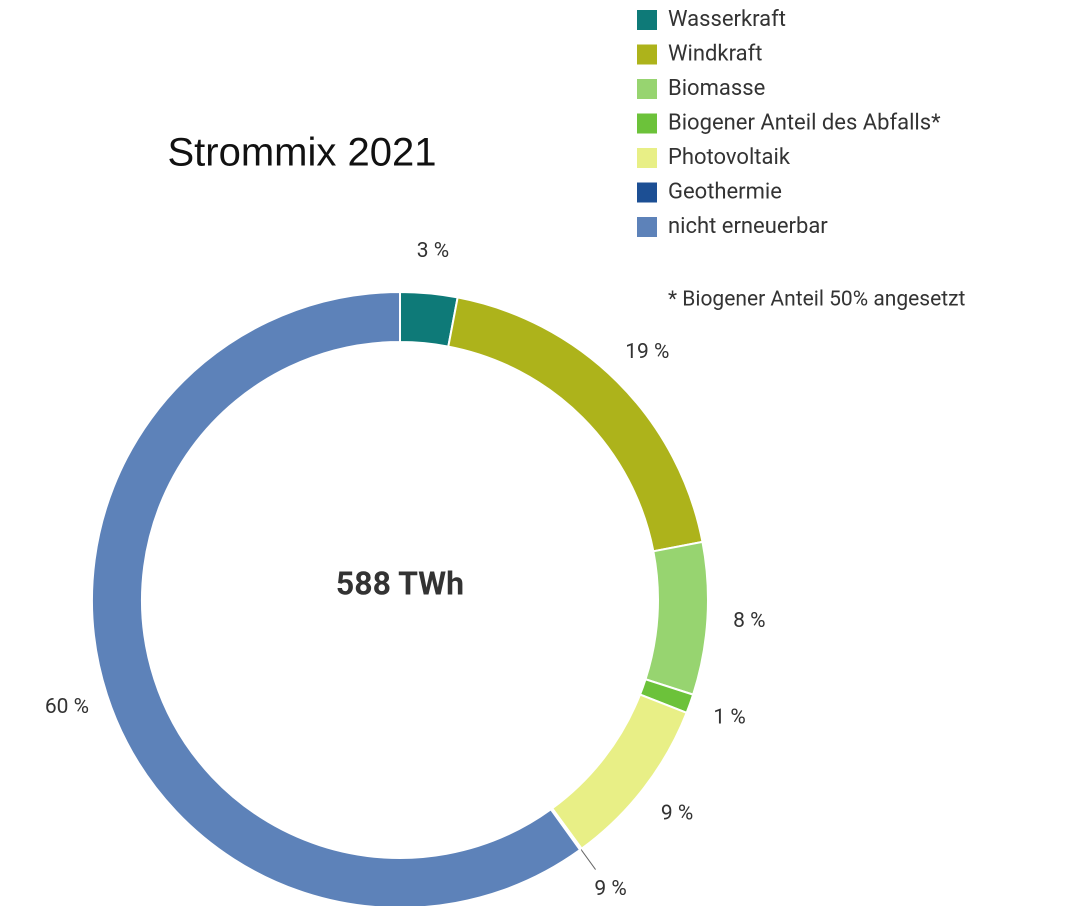 This screenshot has height=906, width=1074. What do you see at coordinates (67, 707) in the screenshot?
I see `data-label: 60 %` at bounding box center [67, 707].